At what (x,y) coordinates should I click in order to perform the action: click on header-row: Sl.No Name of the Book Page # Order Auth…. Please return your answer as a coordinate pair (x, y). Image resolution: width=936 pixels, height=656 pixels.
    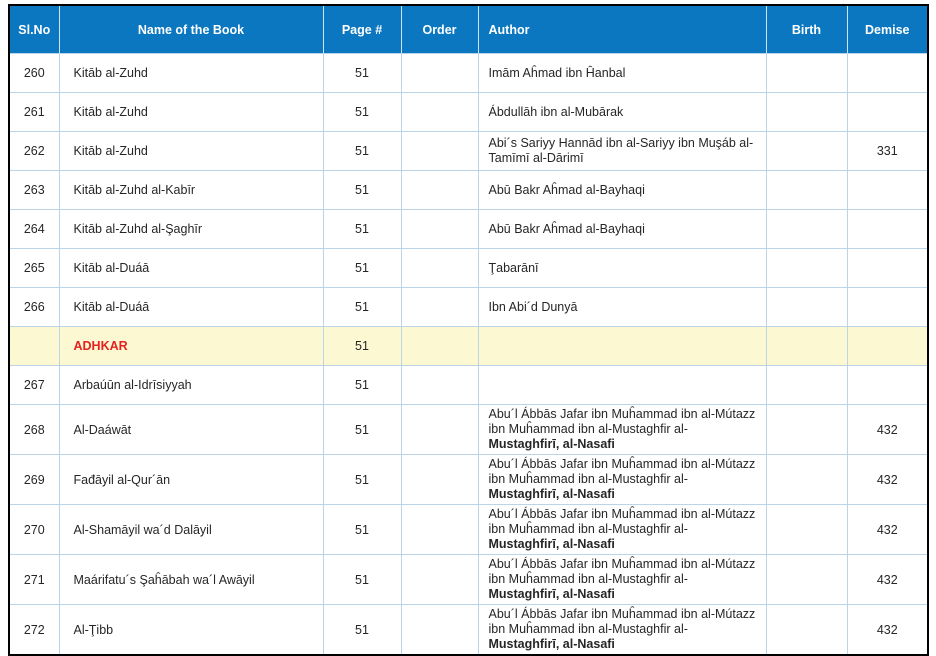
    Looking at the image, I should click on (468, 29).